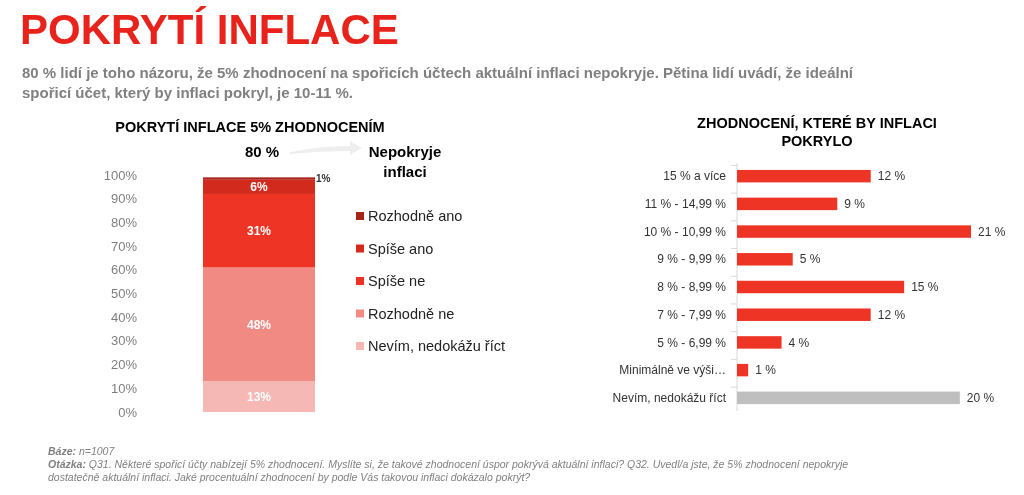 This screenshot has width=1024, height=495. I want to click on data-label: 6%, so click(259, 187).